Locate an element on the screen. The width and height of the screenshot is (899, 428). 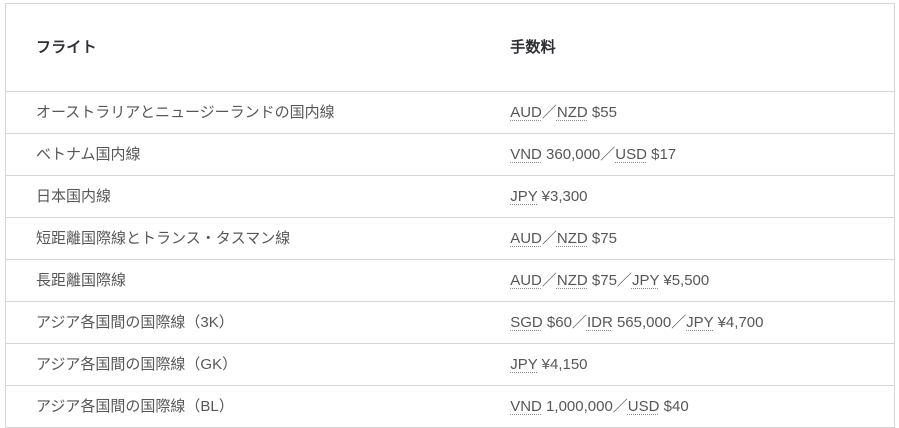
fee-text: $75 is located at coordinates (602, 238).